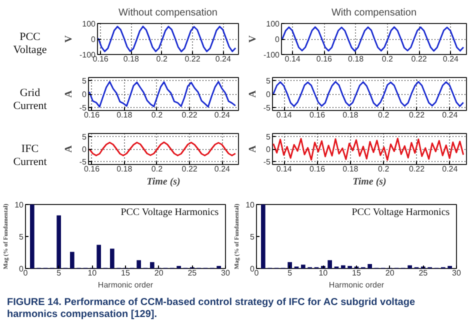 This screenshot has height=323, width=474. What do you see at coordinates (211, 309) in the screenshot?
I see `caption: FIGURE 14. Performance of CCM-based control strategy of IFC for AC subgrid voltage harmonics compensation [129].` at bounding box center [211, 309].